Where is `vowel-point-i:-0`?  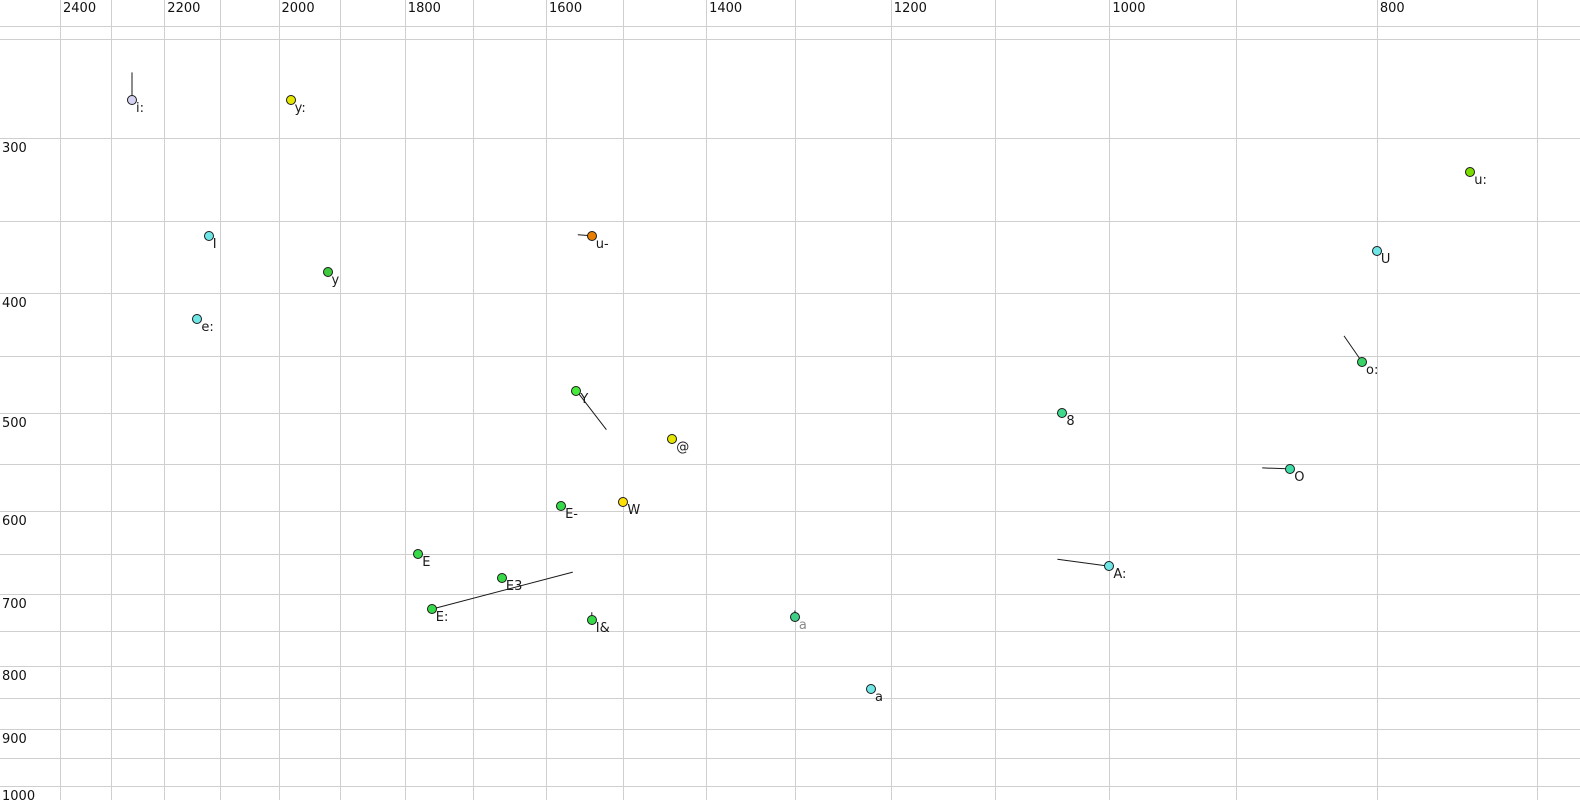
vowel-point-i:-0 is located at coordinates (132, 100).